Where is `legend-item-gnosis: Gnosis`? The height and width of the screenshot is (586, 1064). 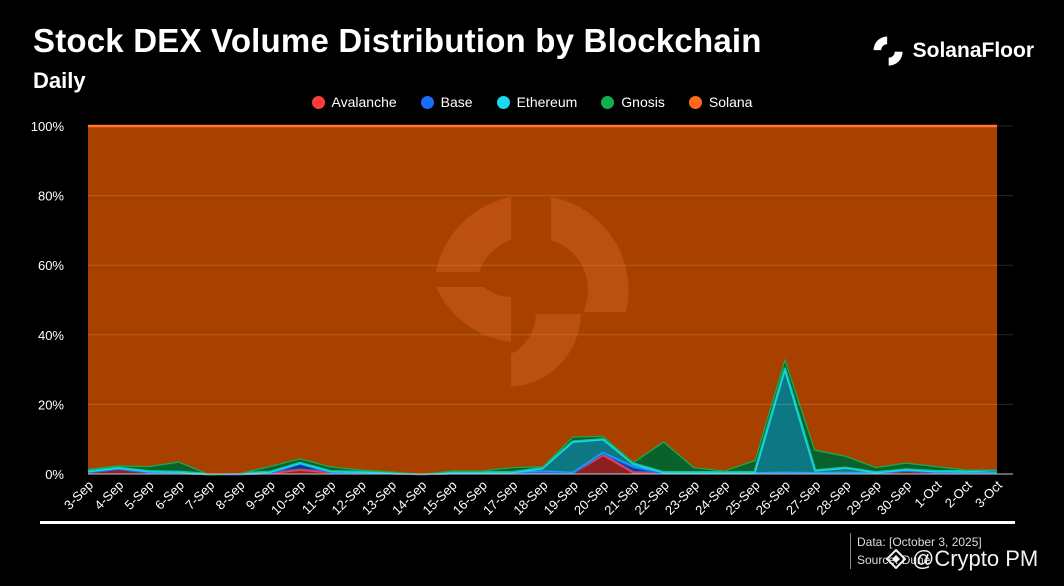
legend-item-gnosis: Gnosis is located at coordinates (633, 102).